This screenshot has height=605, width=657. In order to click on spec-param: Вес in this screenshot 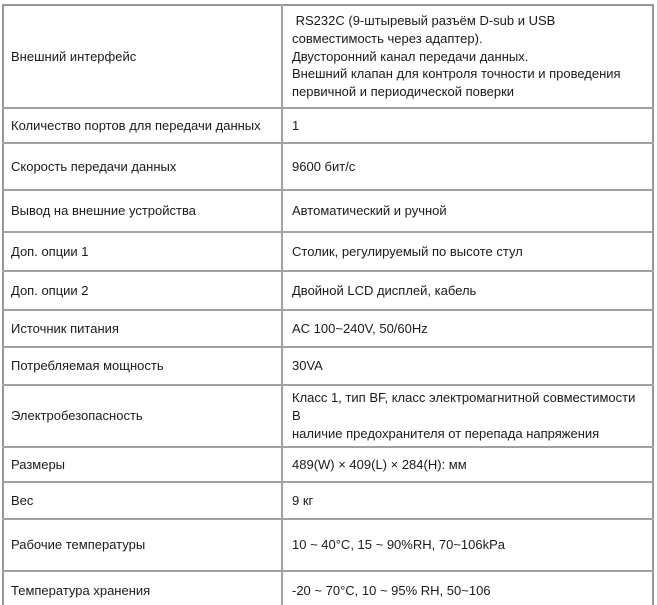, I will do `click(142, 500)`.